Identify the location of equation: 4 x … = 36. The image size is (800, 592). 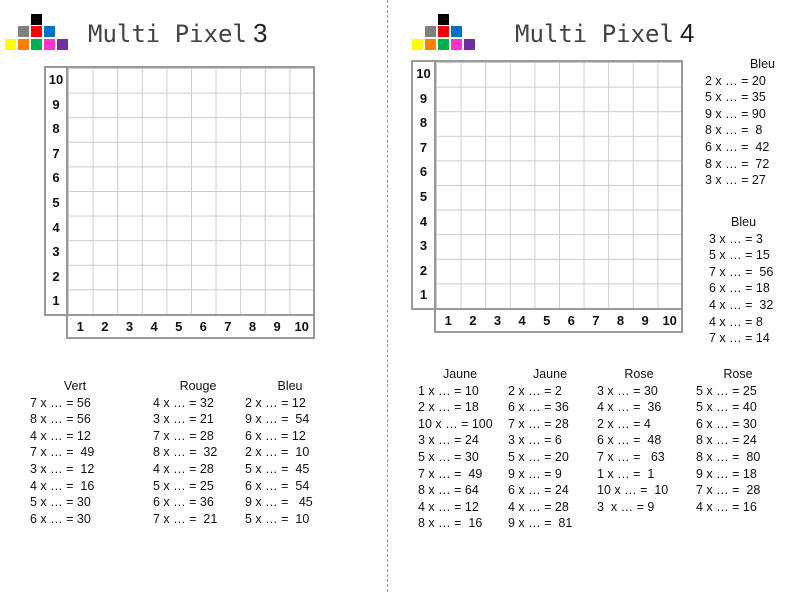
(629, 407).